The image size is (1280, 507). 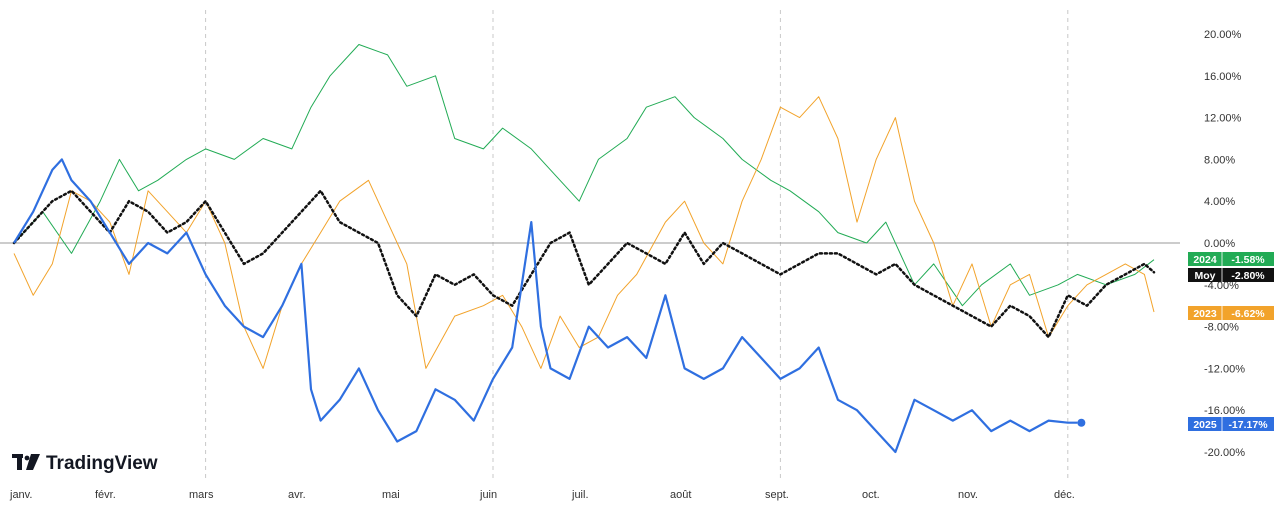 What do you see at coordinates (1224, 369) in the screenshot?
I see `y-tick-label: -12.00%` at bounding box center [1224, 369].